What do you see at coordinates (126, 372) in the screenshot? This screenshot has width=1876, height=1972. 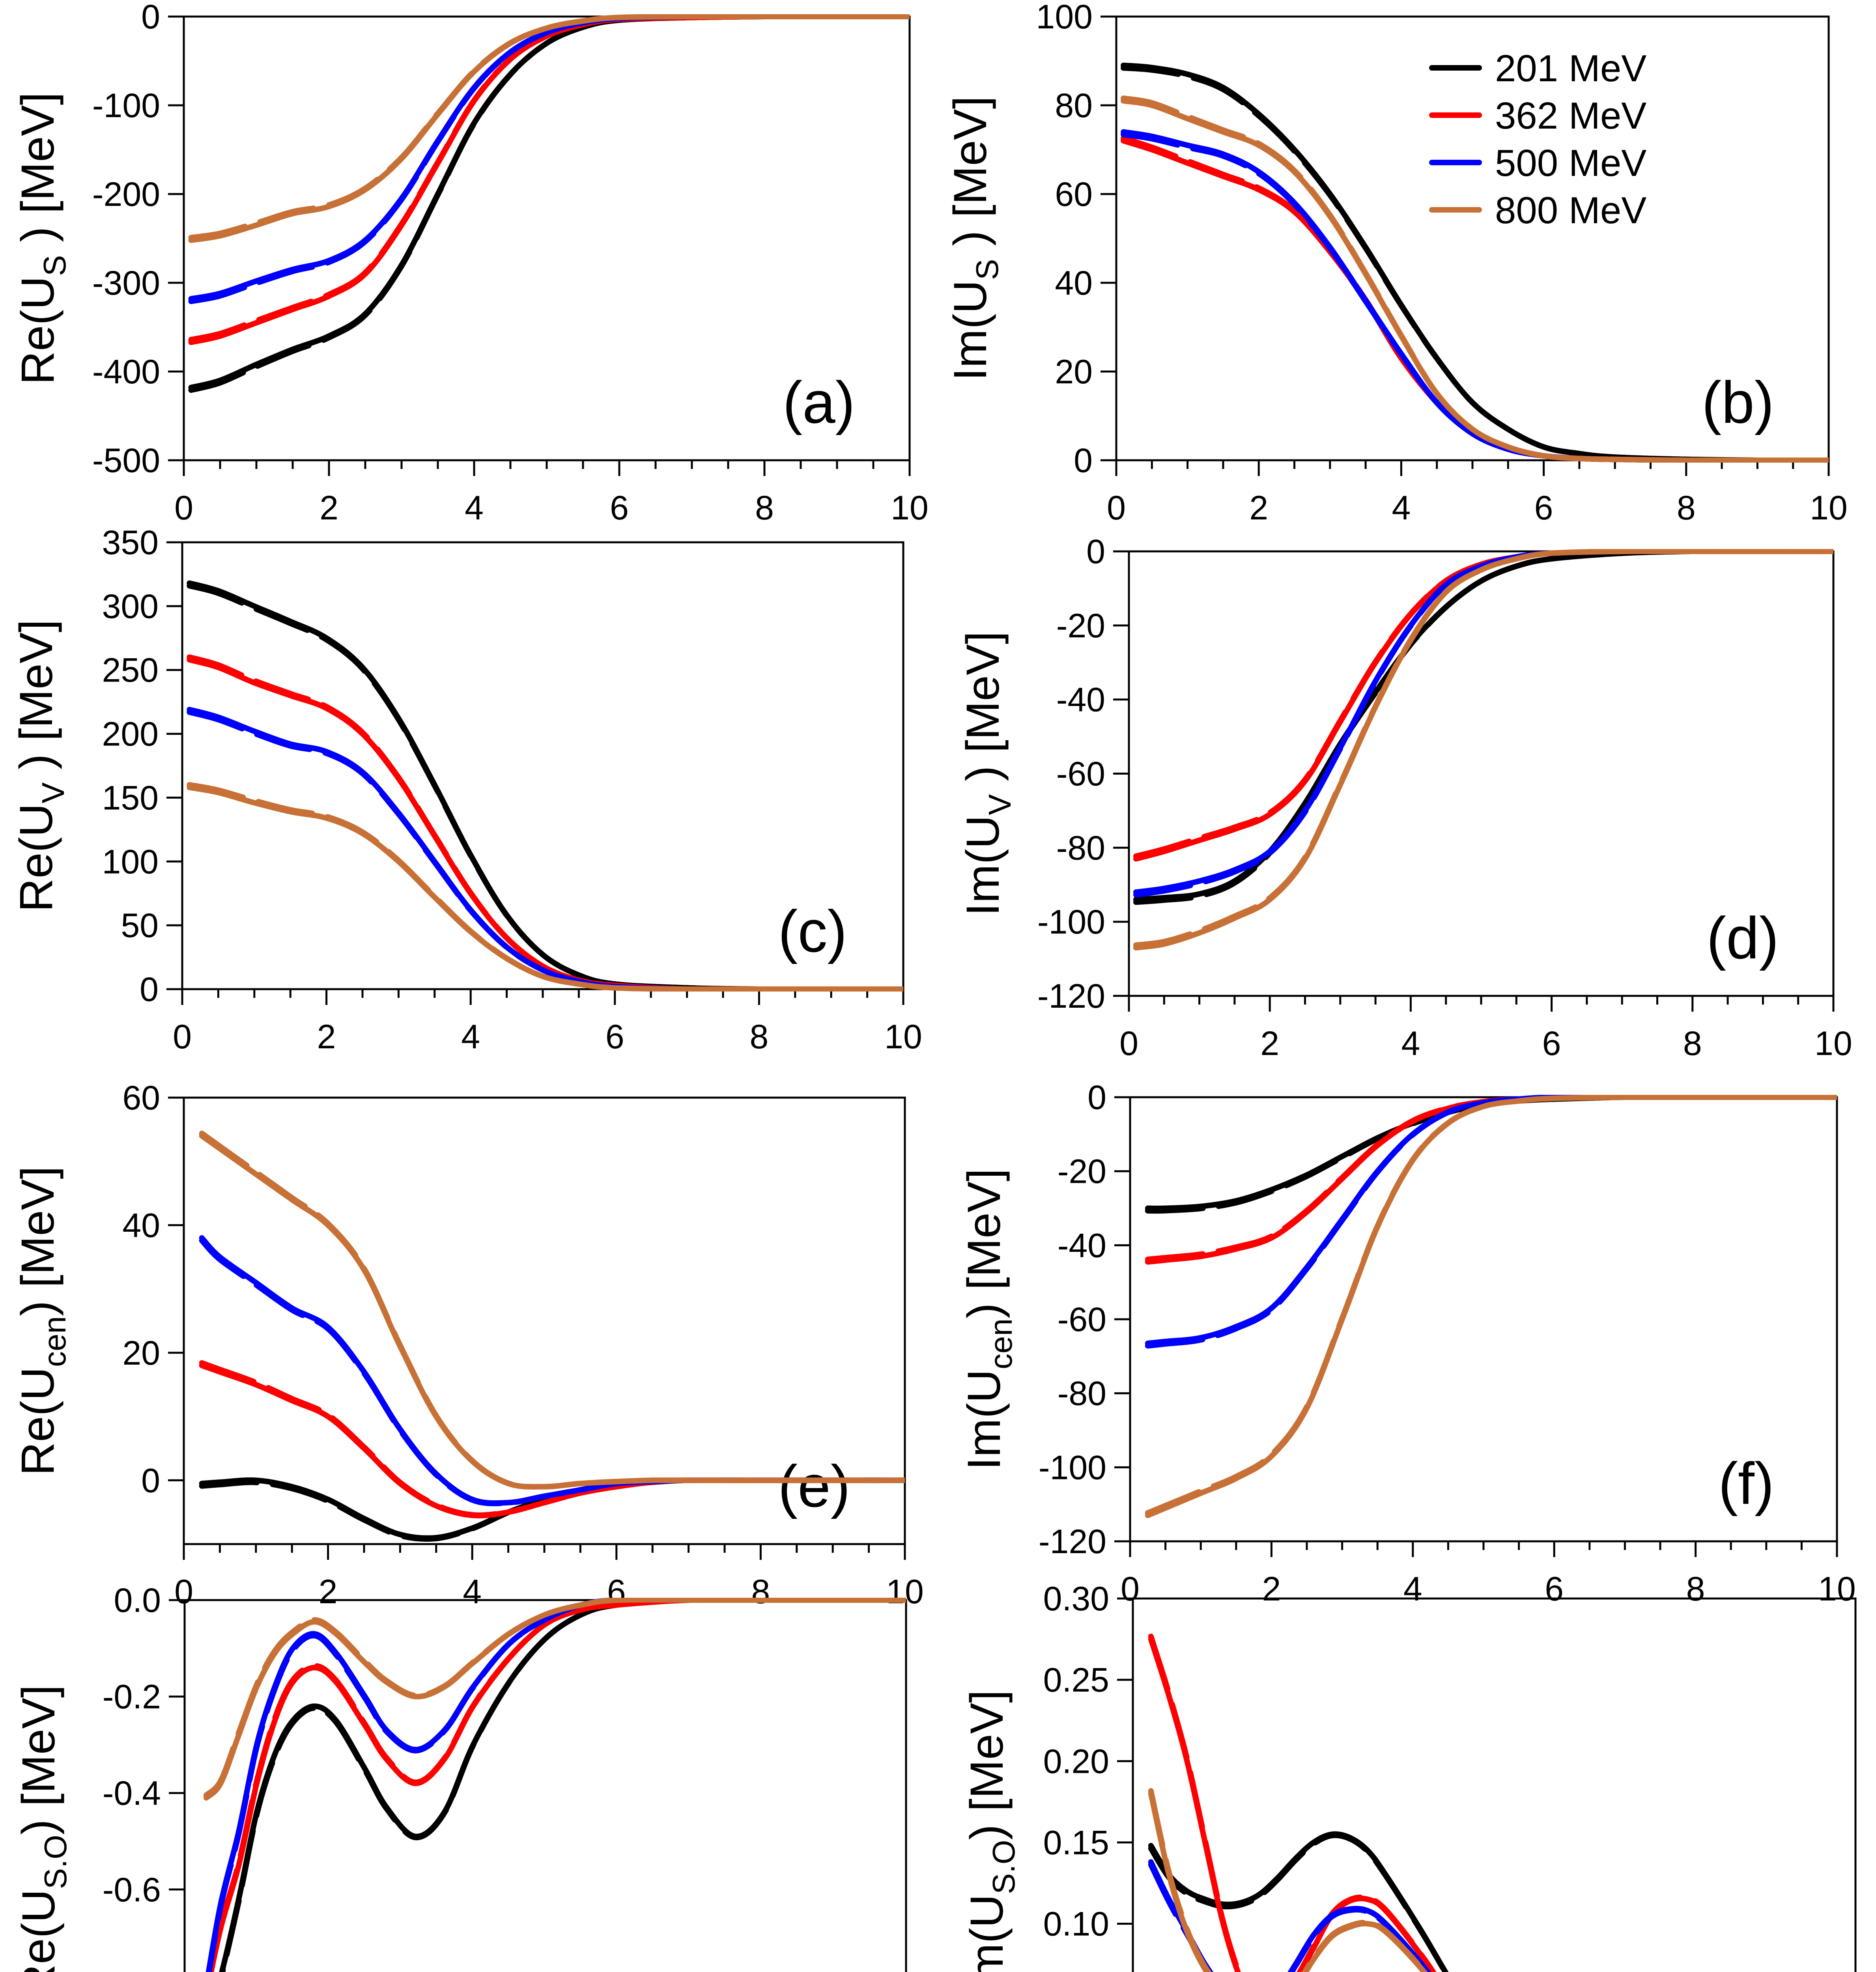 I see `y-tick-label: -400` at bounding box center [126, 372].